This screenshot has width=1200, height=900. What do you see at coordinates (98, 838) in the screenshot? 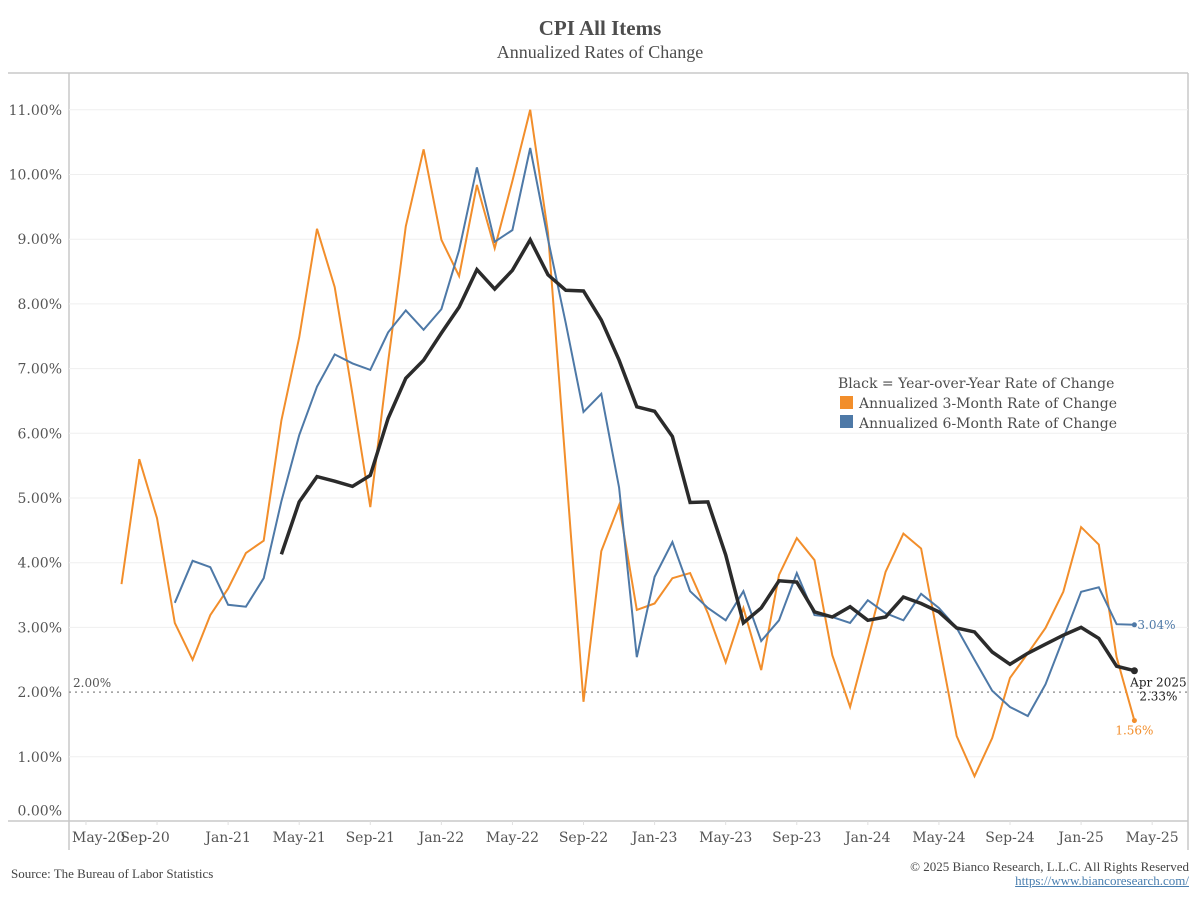
I see `x-tick-label: May-20` at bounding box center [98, 838].